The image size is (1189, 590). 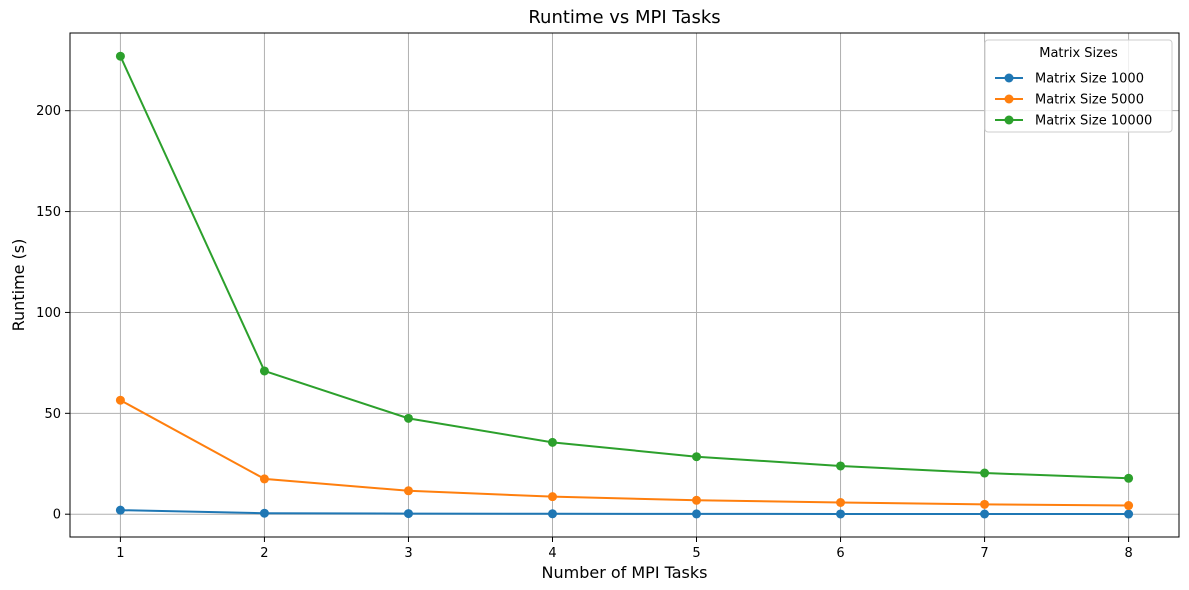 I want to click on legend-title: Matrix Sizes, so click(x=1078, y=53).